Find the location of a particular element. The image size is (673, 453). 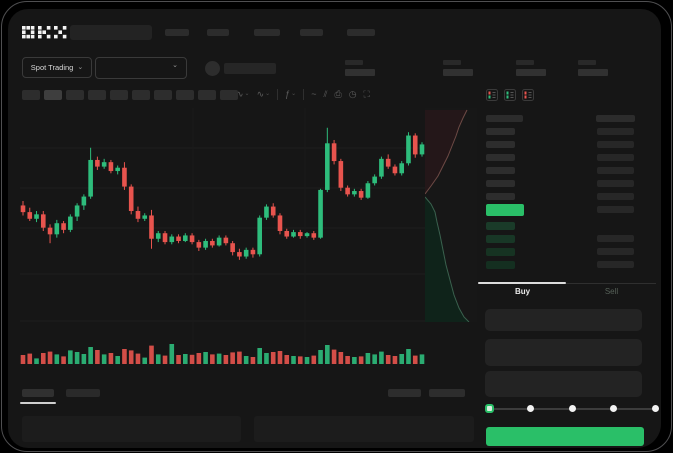

global-search-skeleton is located at coordinates (111, 32).